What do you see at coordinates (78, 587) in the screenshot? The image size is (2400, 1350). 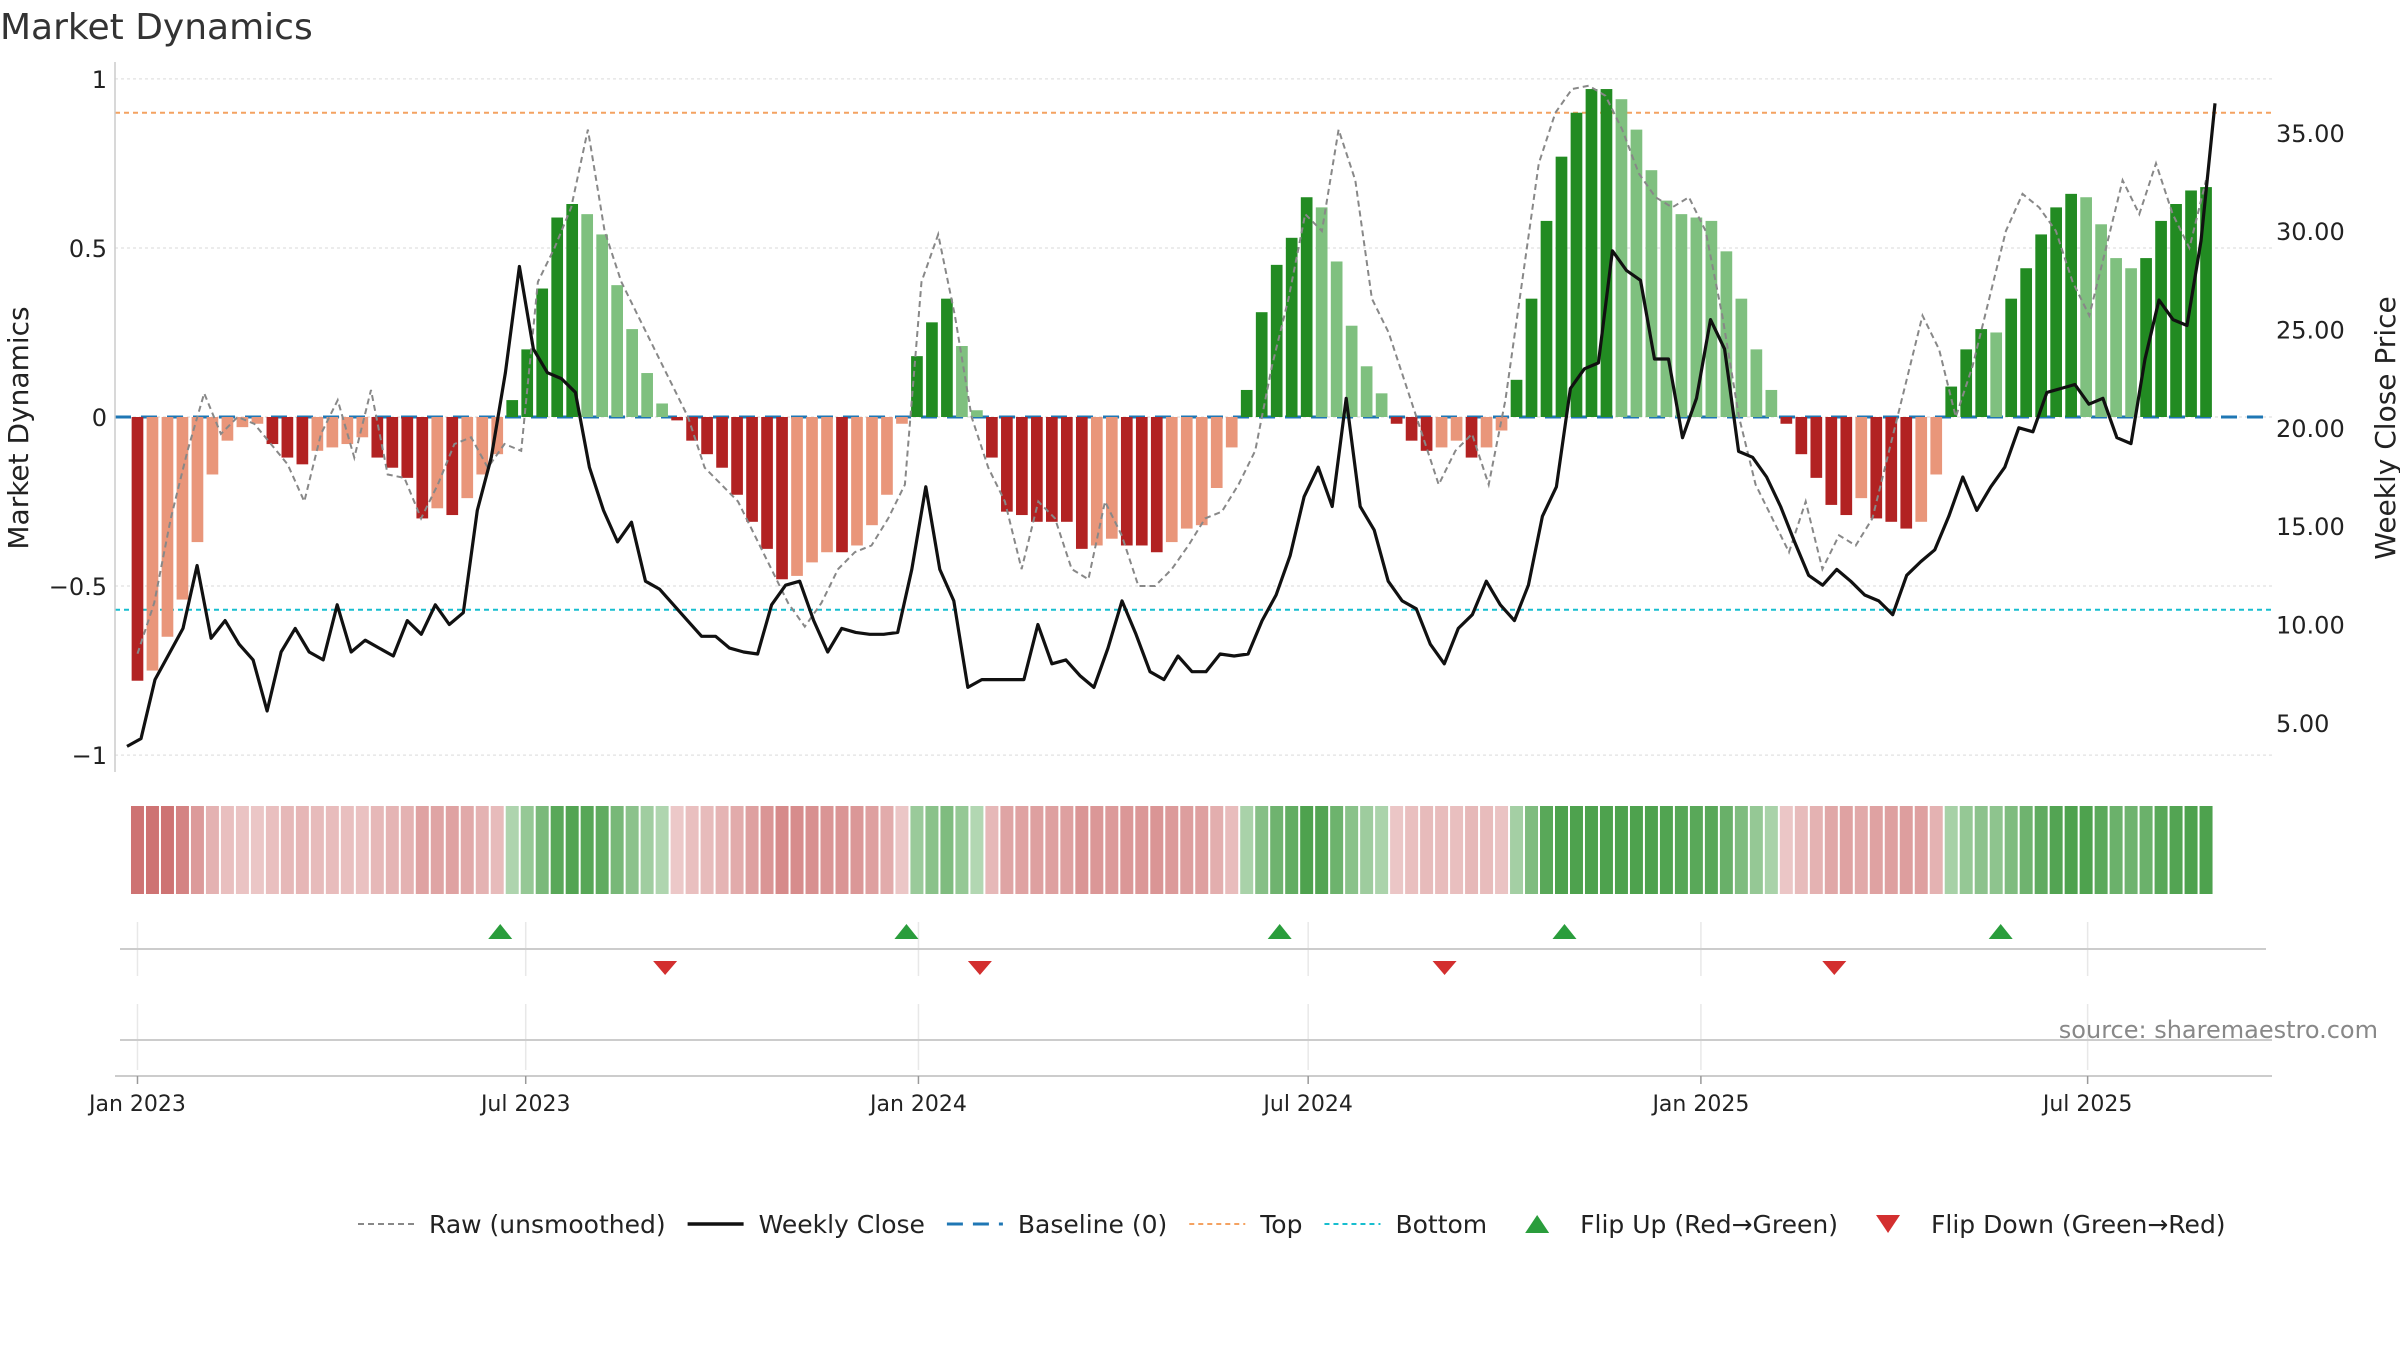 I see `y-tick-label: −0.5` at bounding box center [78, 587].